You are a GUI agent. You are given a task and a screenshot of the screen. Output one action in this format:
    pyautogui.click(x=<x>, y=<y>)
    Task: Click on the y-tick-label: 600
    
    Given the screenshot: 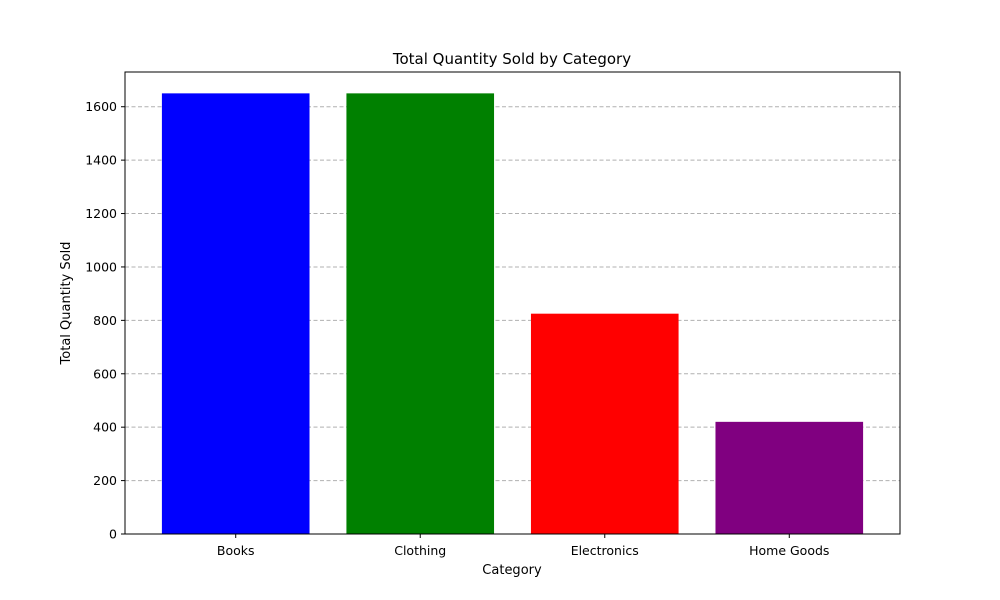 What is the action you would take?
    pyautogui.click(x=105, y=373)
    